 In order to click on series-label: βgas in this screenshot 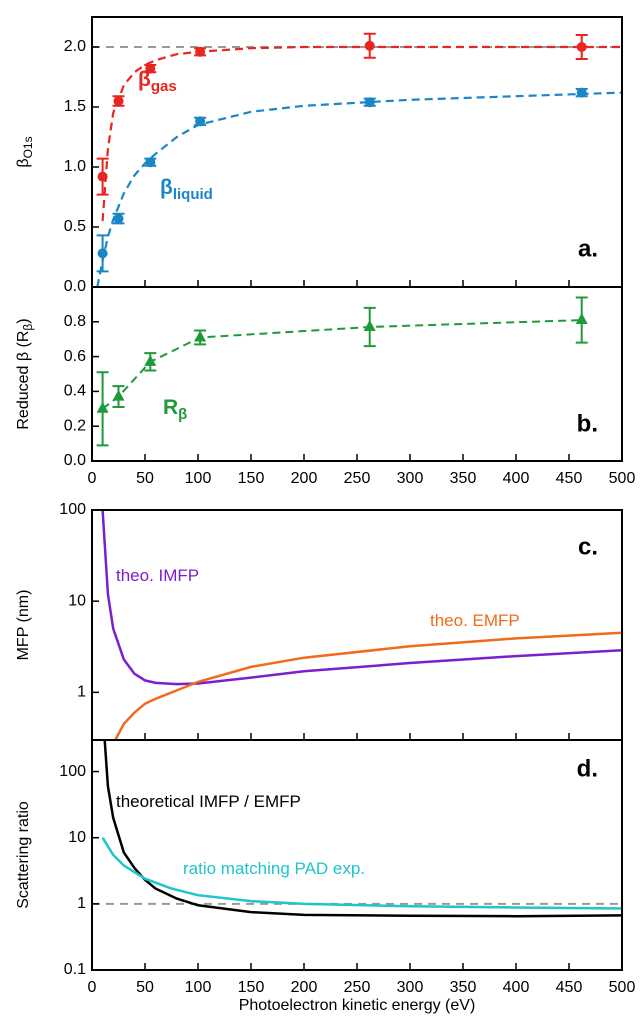, I will do `click(157, 81)`.